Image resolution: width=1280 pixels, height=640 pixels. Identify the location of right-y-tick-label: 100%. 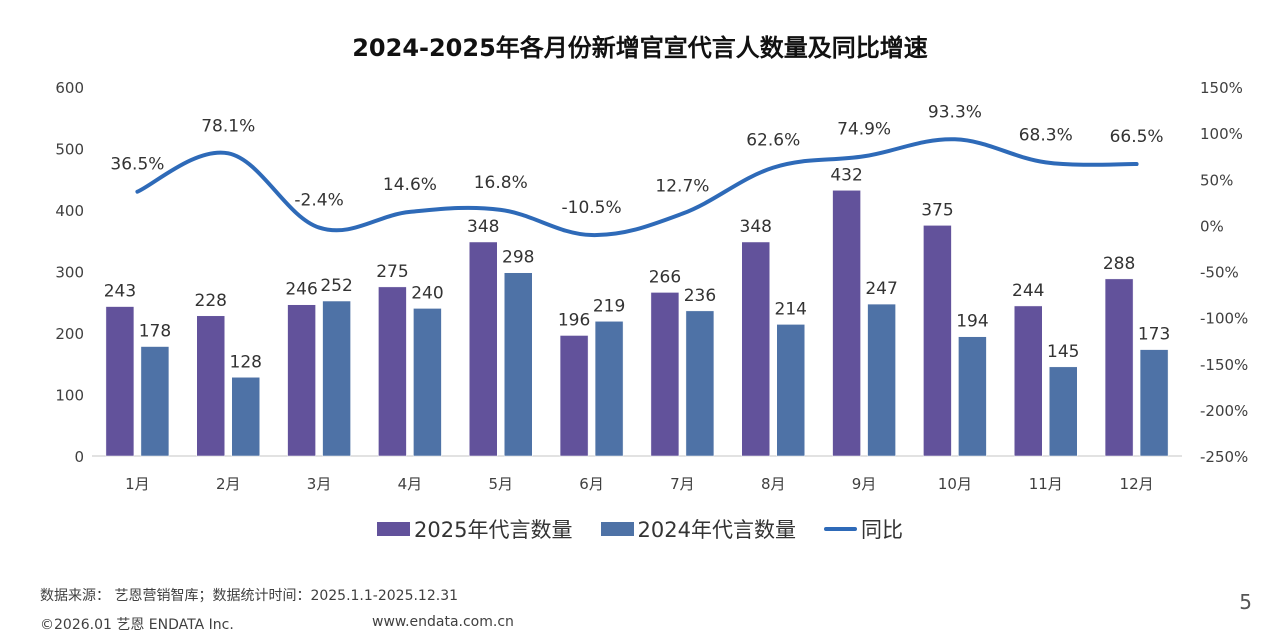
(1221, 134).